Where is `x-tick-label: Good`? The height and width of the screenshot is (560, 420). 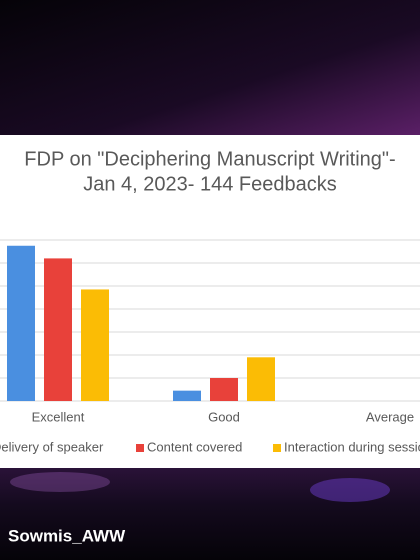 x-tick-label: Good is located at coordinates (224, 416).